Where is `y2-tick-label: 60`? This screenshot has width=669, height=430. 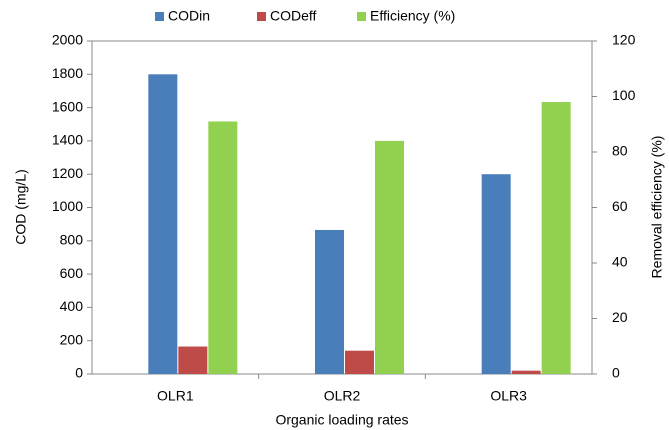
y2-tick-label: 60 is located at coordinates (620, 206).